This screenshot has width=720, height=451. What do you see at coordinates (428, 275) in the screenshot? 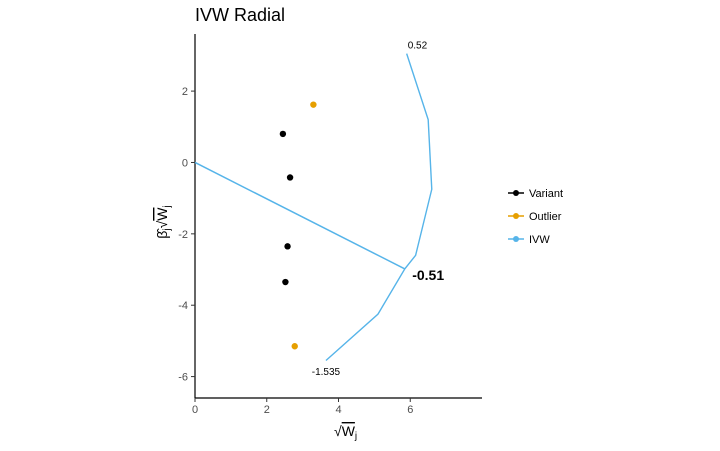
I see `annotation-label: -0.51` at bounding box center [428, 275].